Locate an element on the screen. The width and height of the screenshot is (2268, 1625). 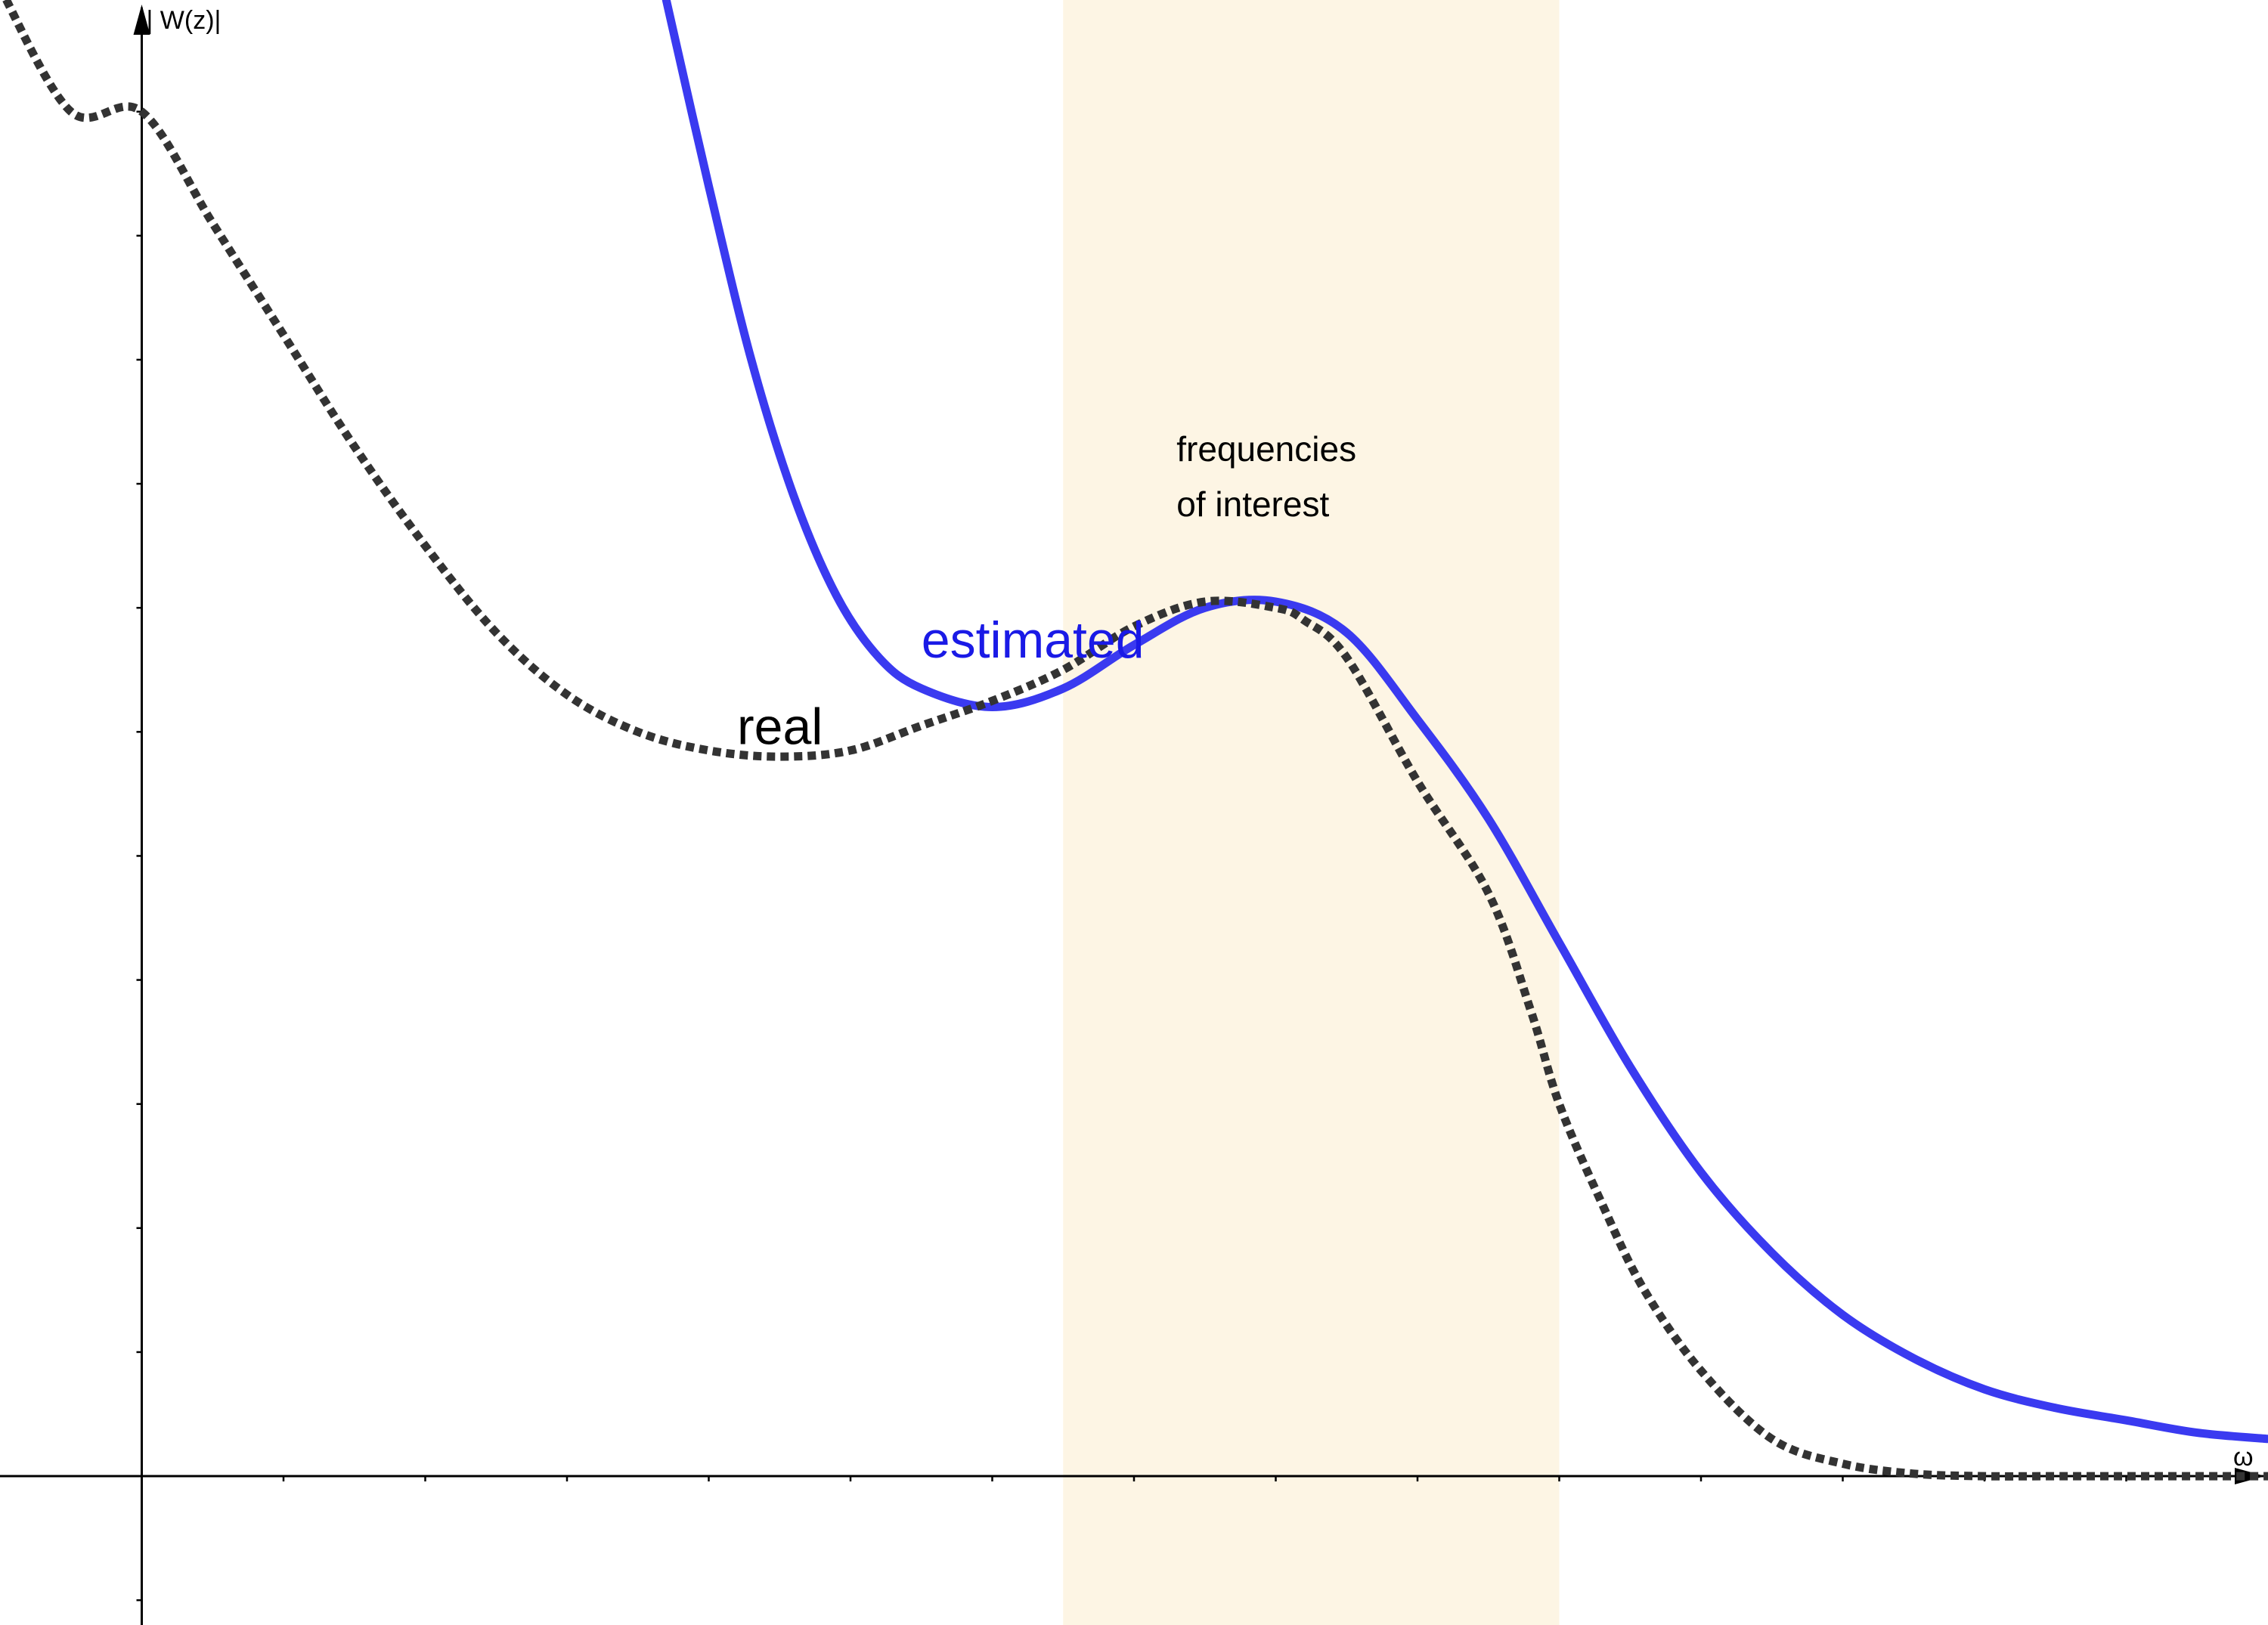
band-label: frequencies of interest is located at coordinates (1266, 476).